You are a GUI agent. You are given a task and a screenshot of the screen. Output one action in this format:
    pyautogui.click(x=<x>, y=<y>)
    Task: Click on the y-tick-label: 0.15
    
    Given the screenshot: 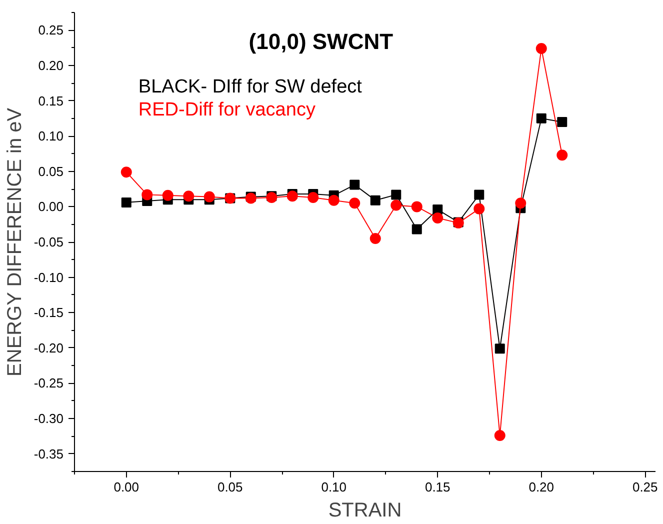 What is the action you would take?
    pyautogui.click(x=51, y=100)
    